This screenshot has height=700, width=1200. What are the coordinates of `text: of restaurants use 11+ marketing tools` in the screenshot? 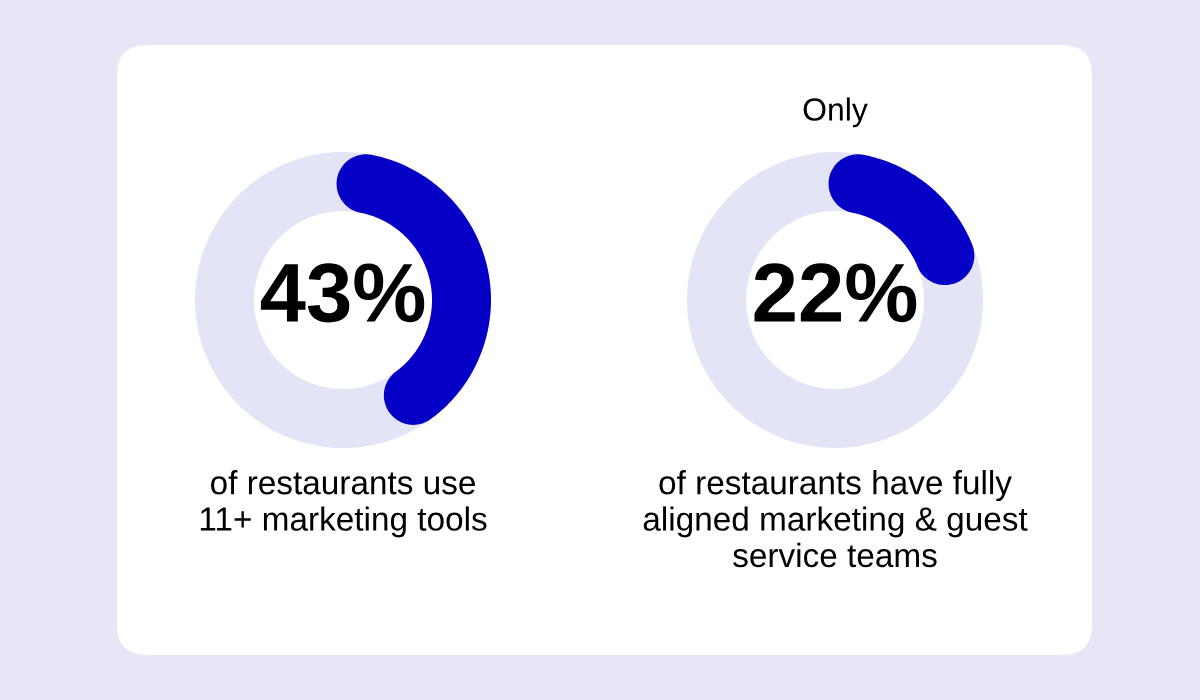 It's located at (343, 504).